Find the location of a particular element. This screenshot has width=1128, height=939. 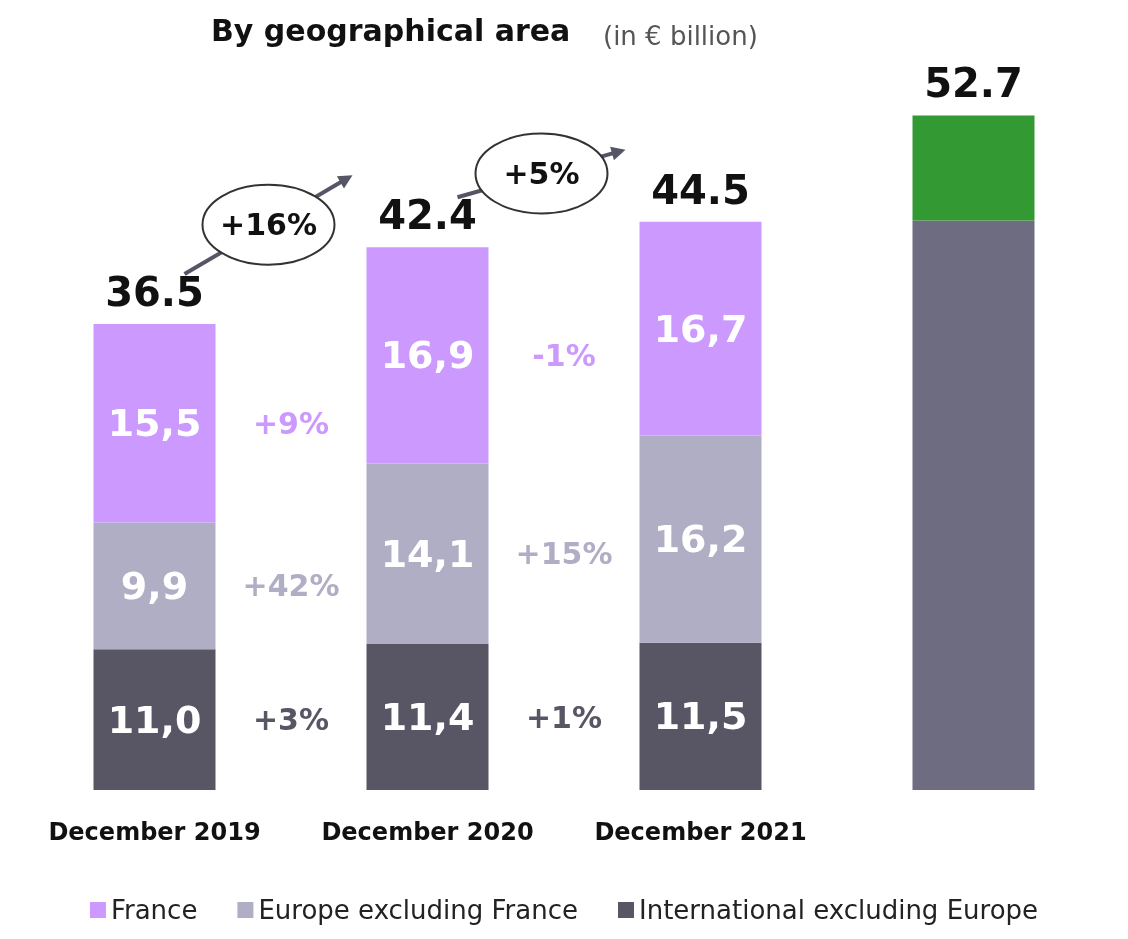

total-label: 44.5 is located at coordinates (700, 189).